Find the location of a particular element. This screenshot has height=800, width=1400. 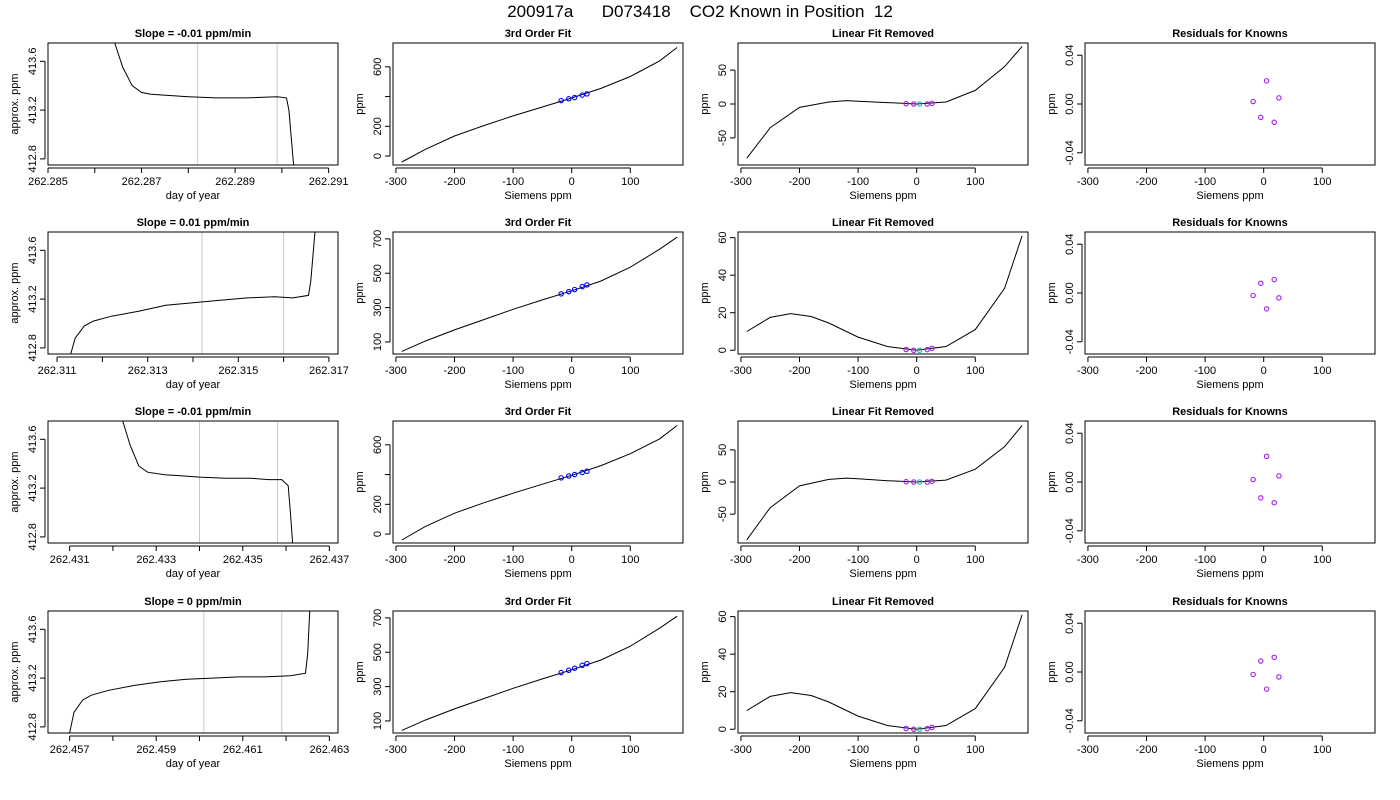

y-tick-label: 20 is located at coordinates (723, 313).